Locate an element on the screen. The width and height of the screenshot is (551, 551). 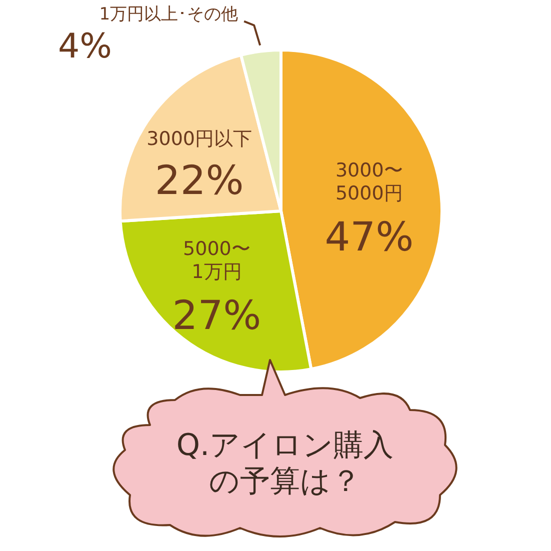
data-label: 4% is located at coordinates (85, 46).